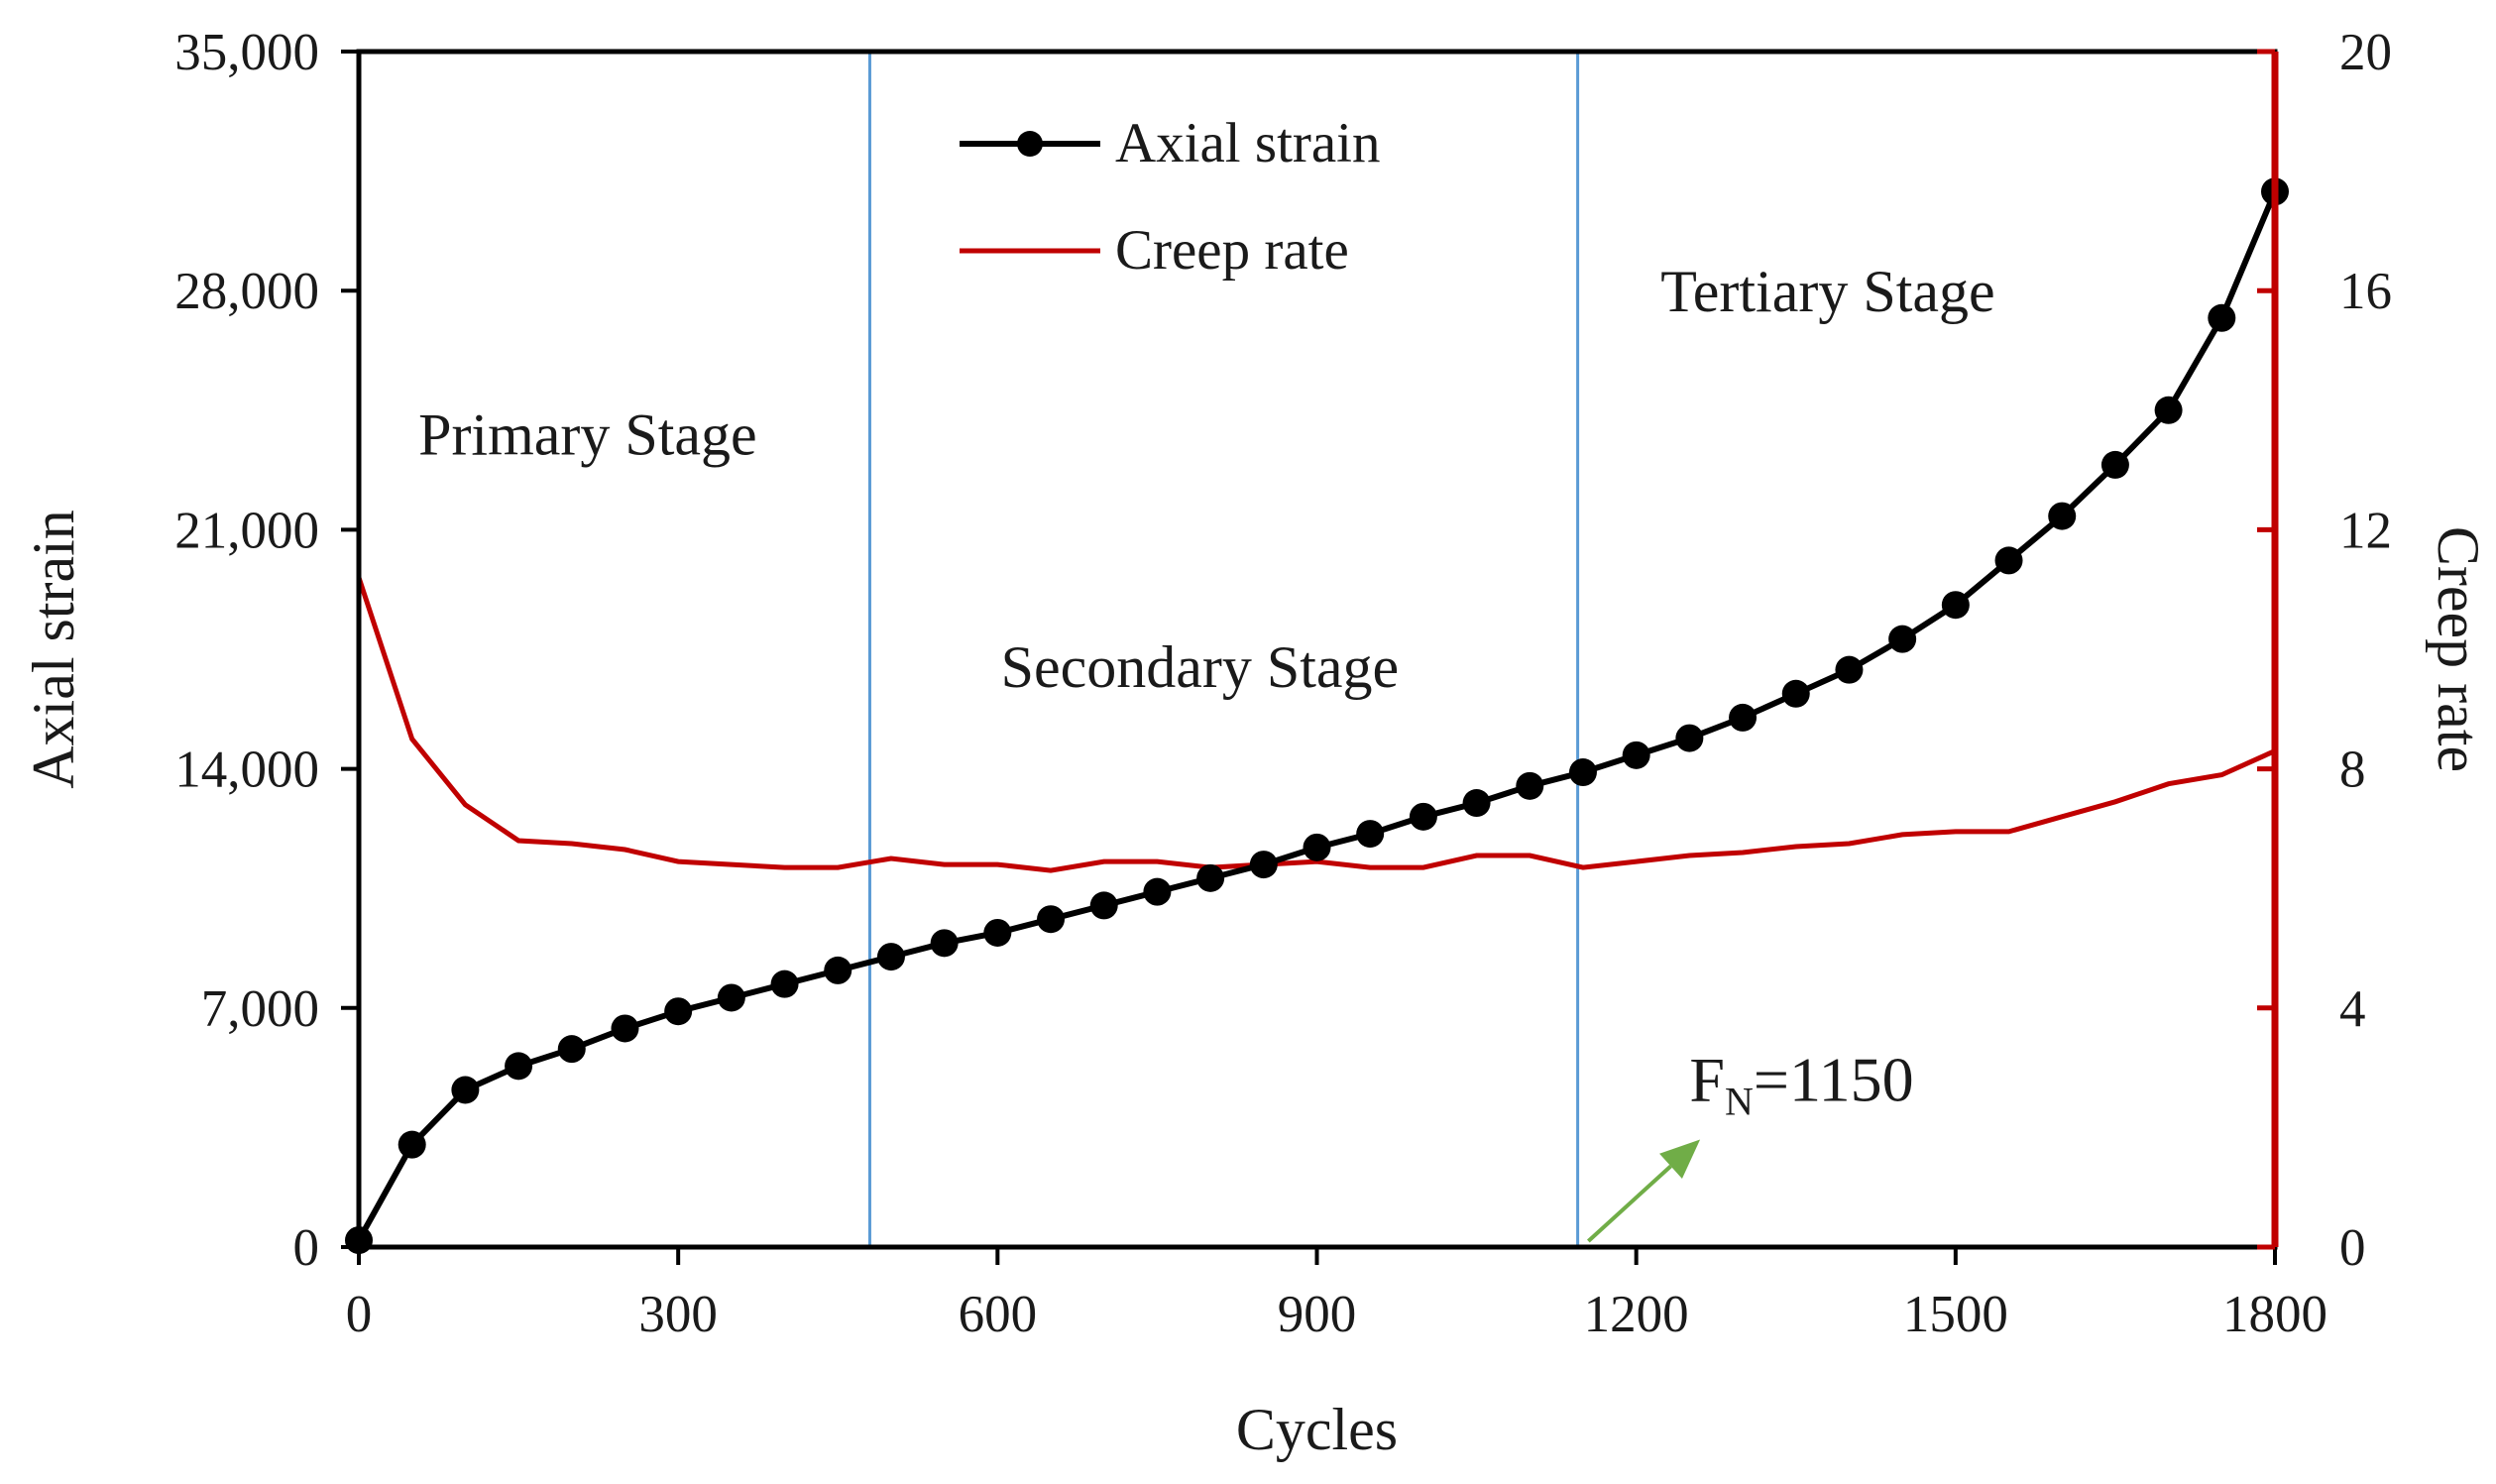 The height and width of the screenshot is (1484, 2496). What do you see at coordinates (1956, 1314) in the screenshot?
I see `x-tick-label-5: 1500` at bounding box center [1956, 1314].